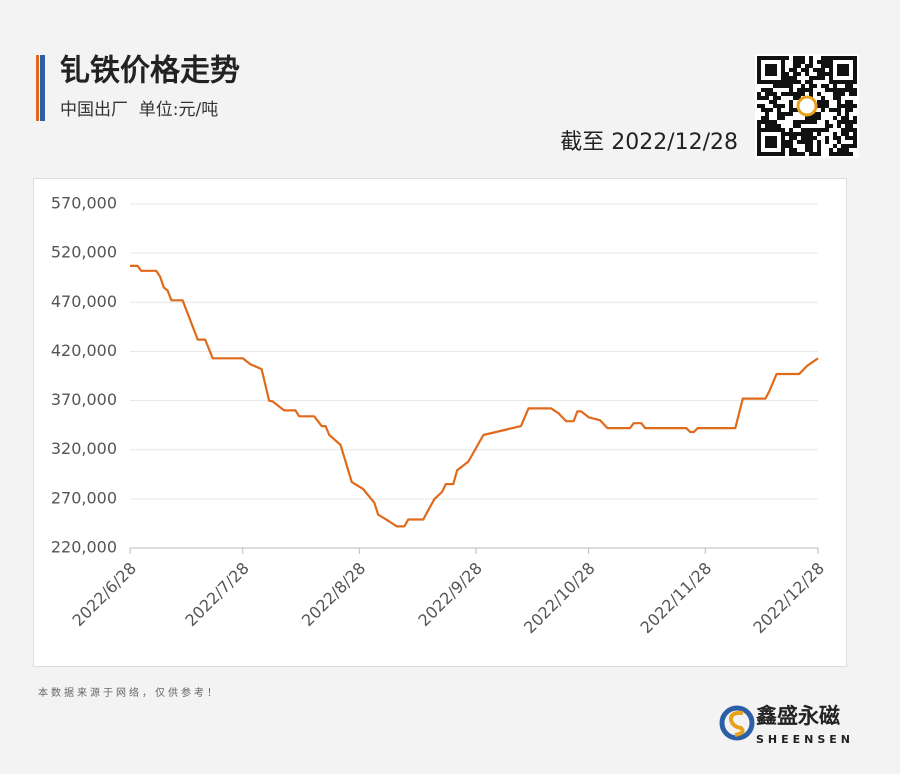 The height and width of the screenshot is (774, 900). Describe the element at coordinates (84, 448) in the screenshot. I see `y-tick-label: 320,000` at that location.